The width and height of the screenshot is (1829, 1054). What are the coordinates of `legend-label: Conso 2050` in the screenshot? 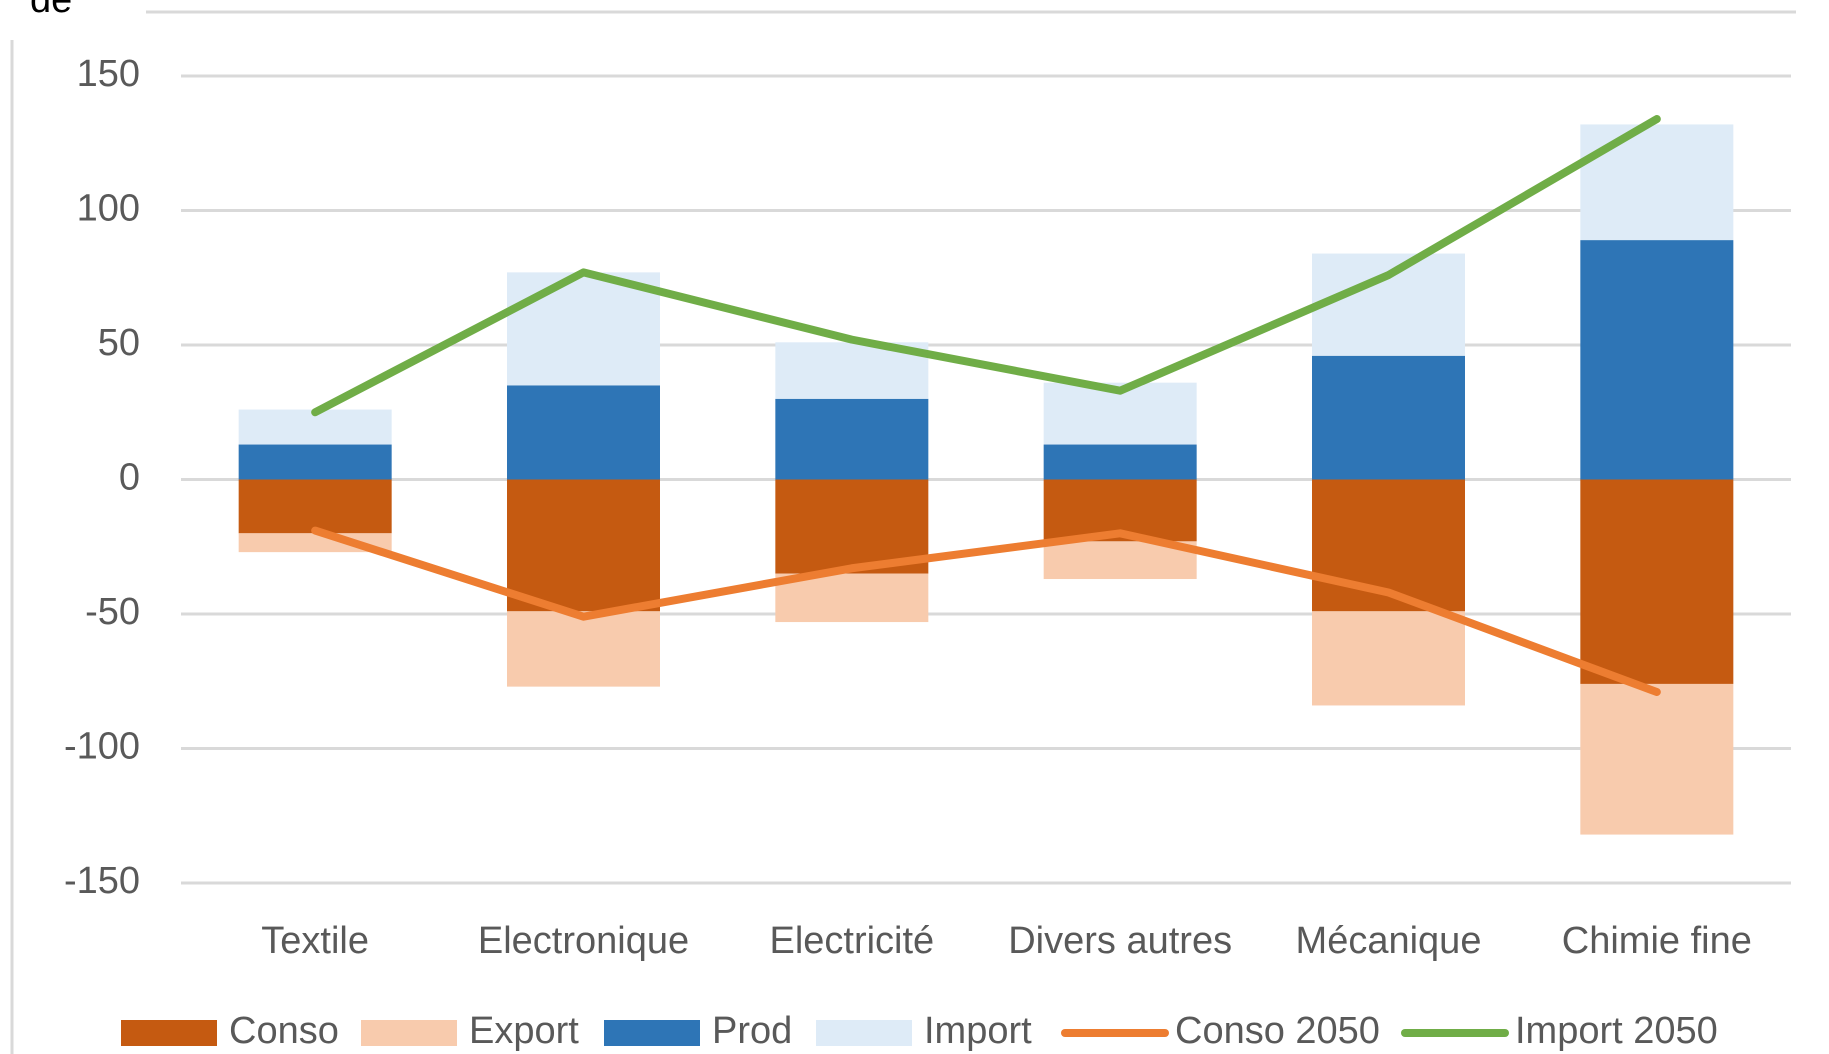 It's located at (1277, 1031).